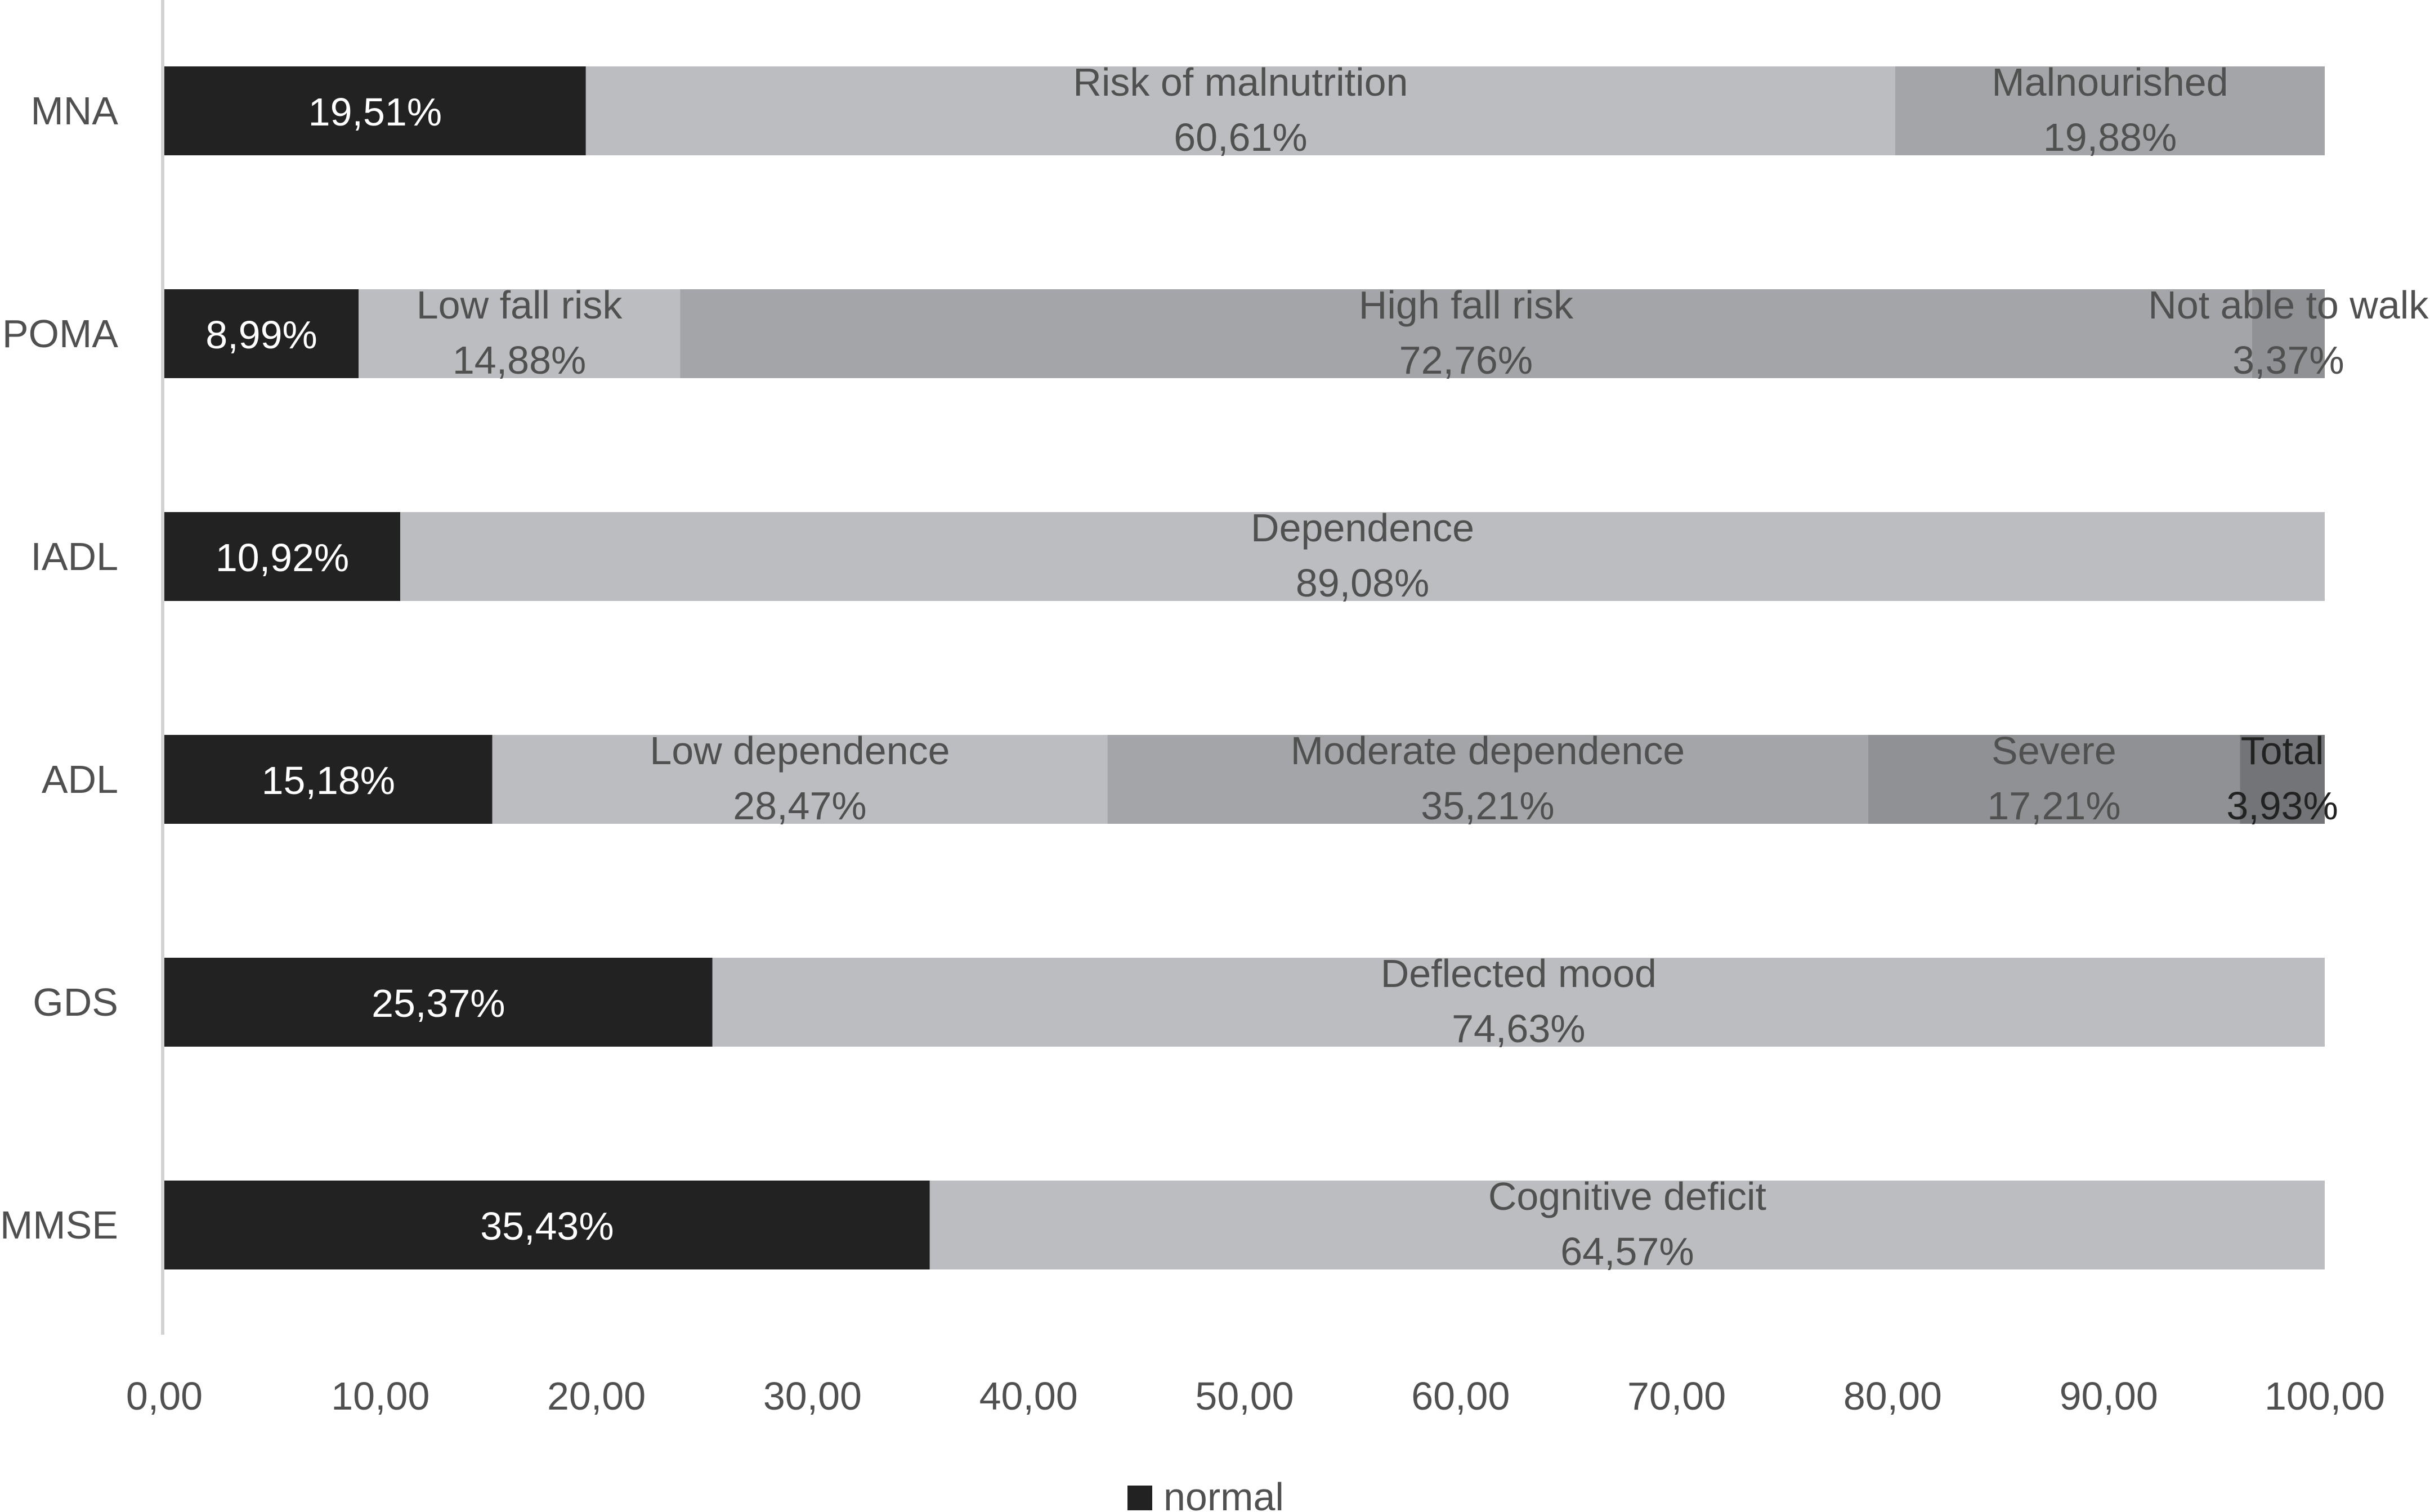  I want to click on bar-gds-deflected-mood, so click(1518, 1002).